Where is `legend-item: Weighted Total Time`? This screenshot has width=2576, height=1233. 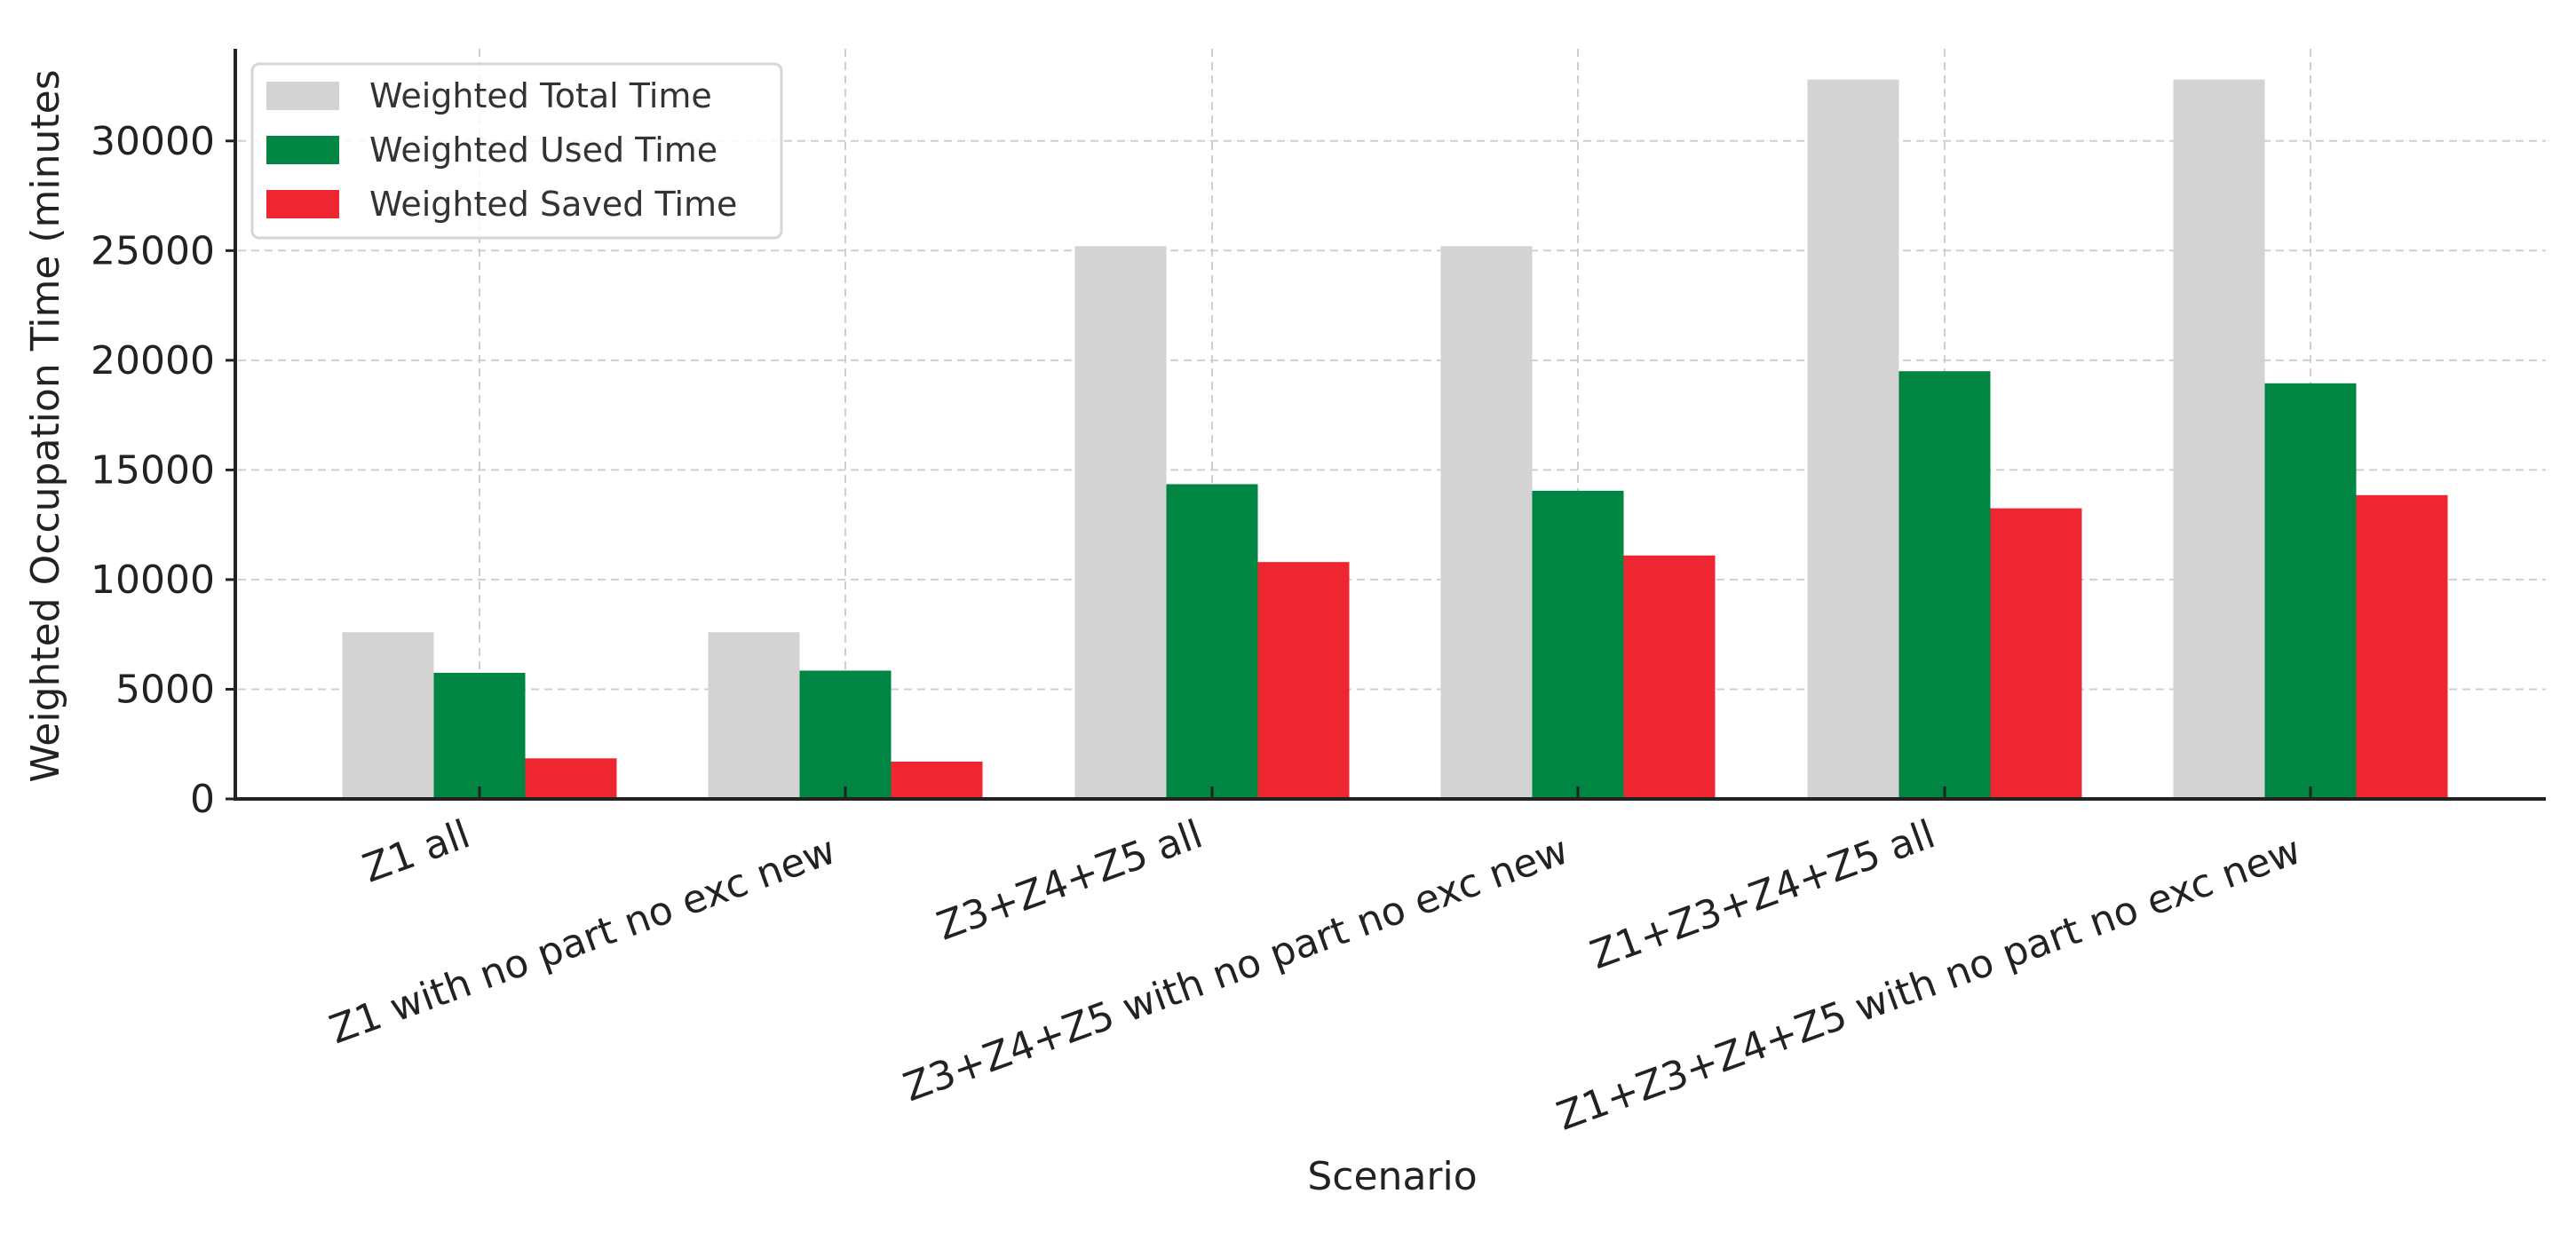 legend-item: Weighted Total Time is located at coordinates (489, 95).